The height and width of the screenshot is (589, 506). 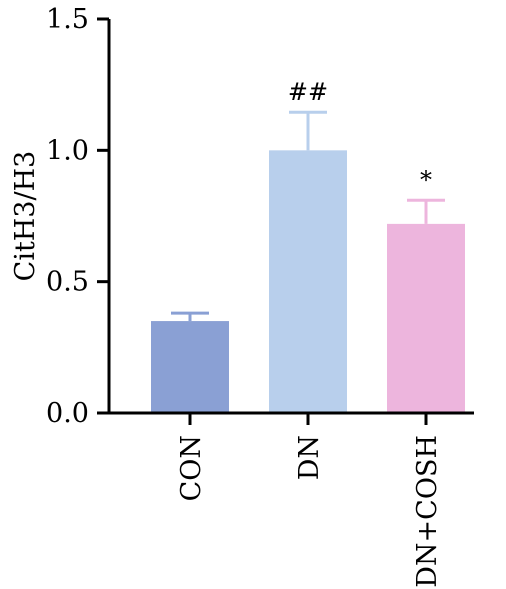 What do you see at coordinates (78, 216) in the screenshot?
I see `y-axis: 0.0 0.5 1.0 1.5` at bounding box center [78, 216].